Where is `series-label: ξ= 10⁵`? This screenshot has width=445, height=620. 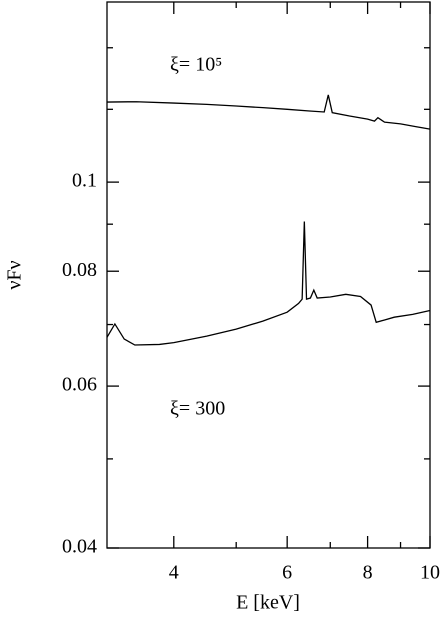 series-label: ξ= 10⁵ is located at coordinates (196, 65).